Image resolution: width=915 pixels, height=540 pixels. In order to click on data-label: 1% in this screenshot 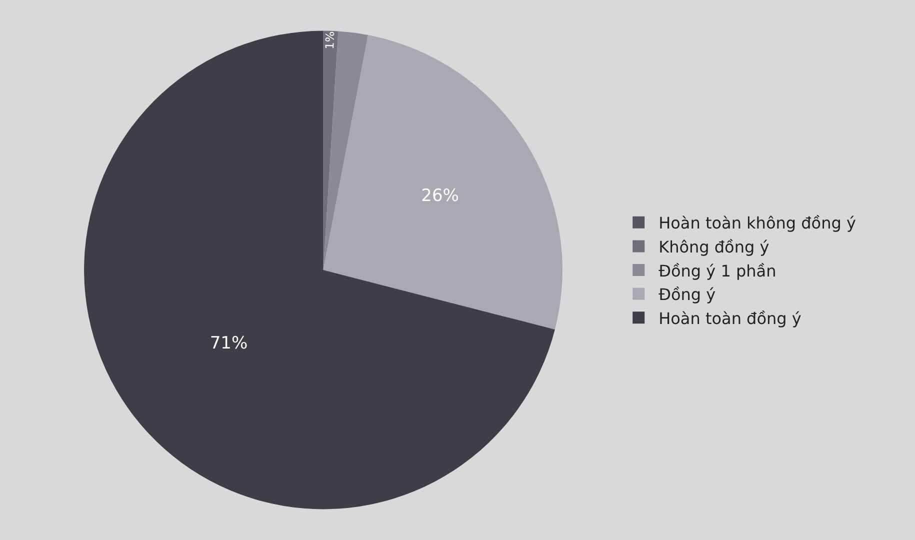, I will do `click(330, 40)`.